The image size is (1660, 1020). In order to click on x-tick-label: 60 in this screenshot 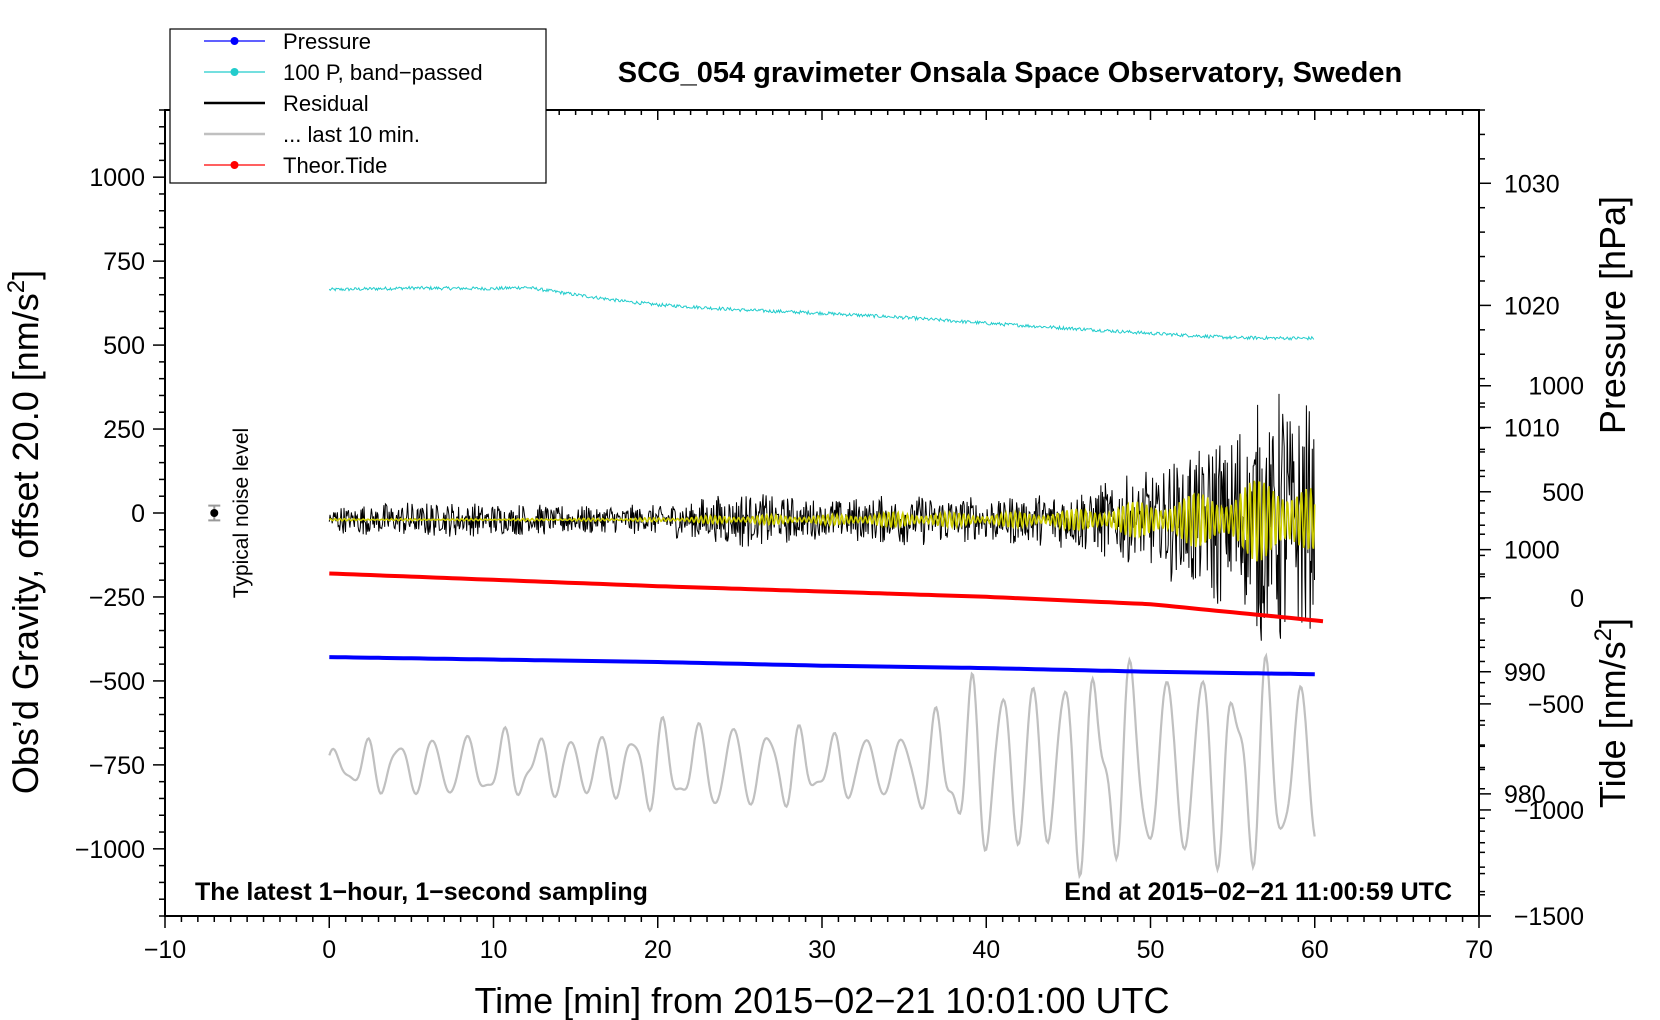, I will do `click(1315, 950)`.